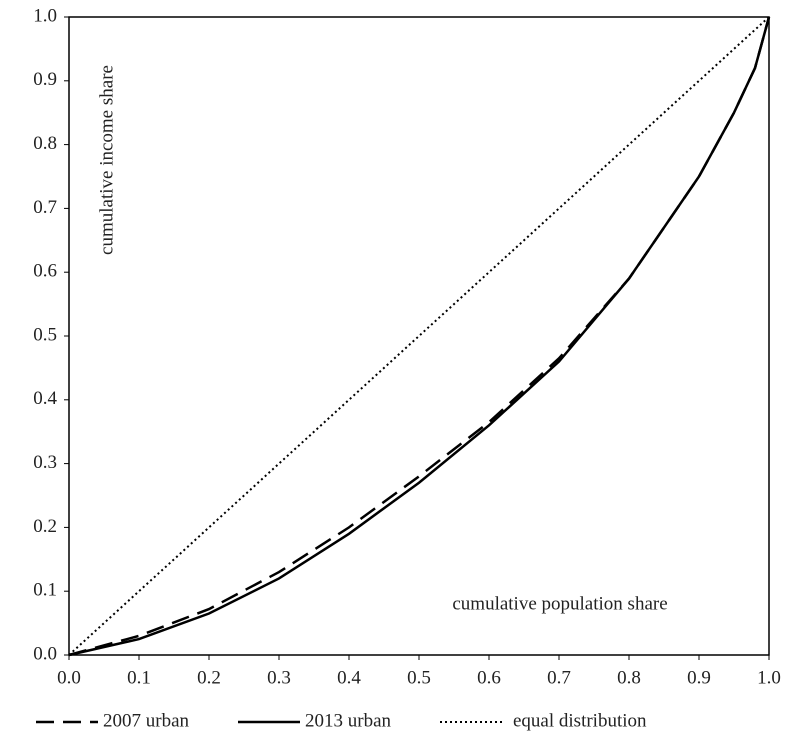 This screenshot has height=742, width=789. Describe the element at coordinates (629, 677) in the screenshot. I see `x-tick-label: 0.8` at that location.